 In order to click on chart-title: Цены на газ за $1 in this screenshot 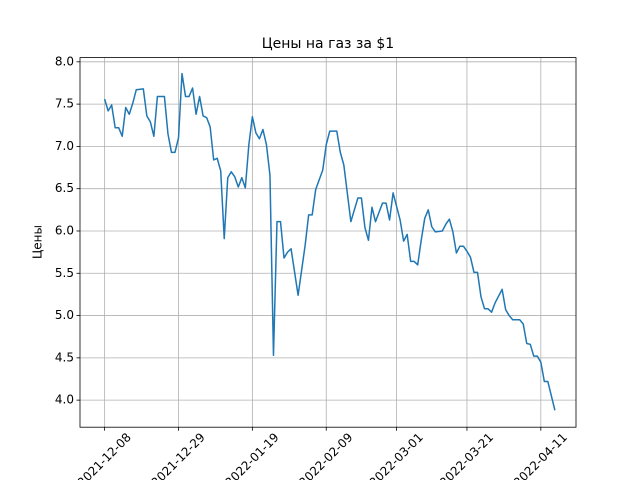, I will do `click(328, 44)`.